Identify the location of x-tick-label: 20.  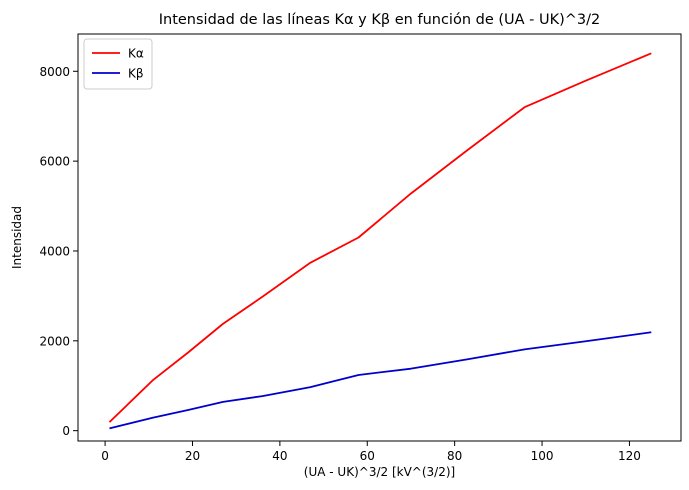
(192, 456).